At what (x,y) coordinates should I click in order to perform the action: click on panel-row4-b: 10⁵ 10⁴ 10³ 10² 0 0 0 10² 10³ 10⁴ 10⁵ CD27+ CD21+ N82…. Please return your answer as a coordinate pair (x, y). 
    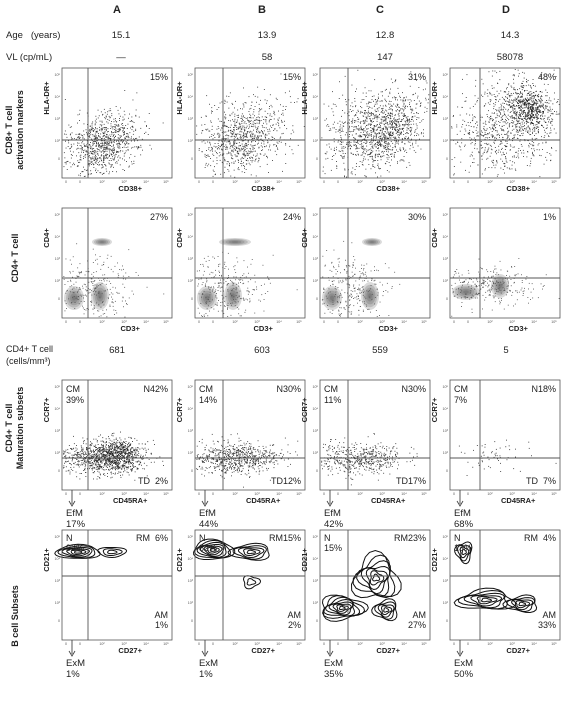
    Looking at the image, I should click on (240, 604).